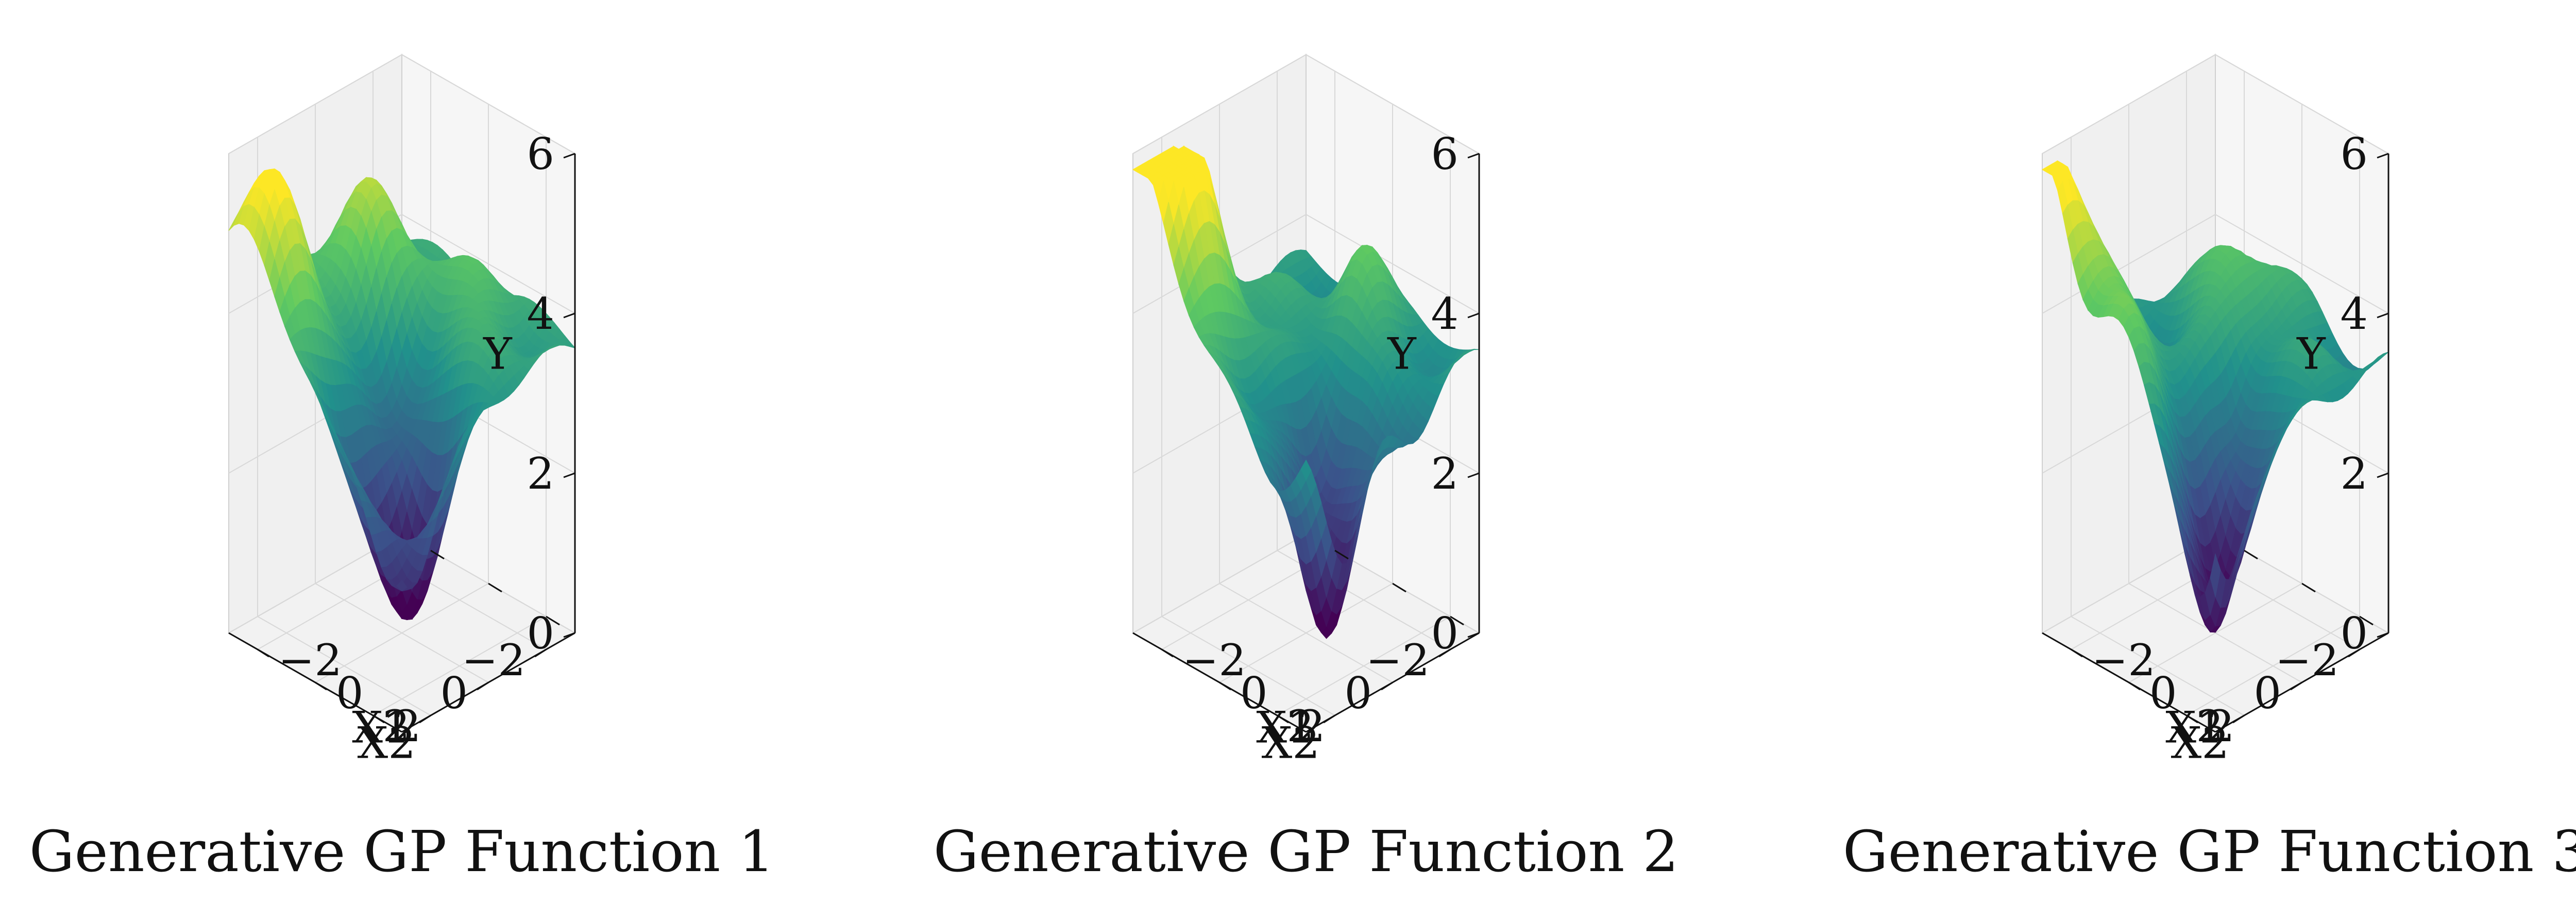 The height and width of the screenshot is (901, 2576). What do you see at coordinates (1306, 852) in the screenshot?
I see `chart-title: Generative GP Function 2` at bounding box center [1306, 852].